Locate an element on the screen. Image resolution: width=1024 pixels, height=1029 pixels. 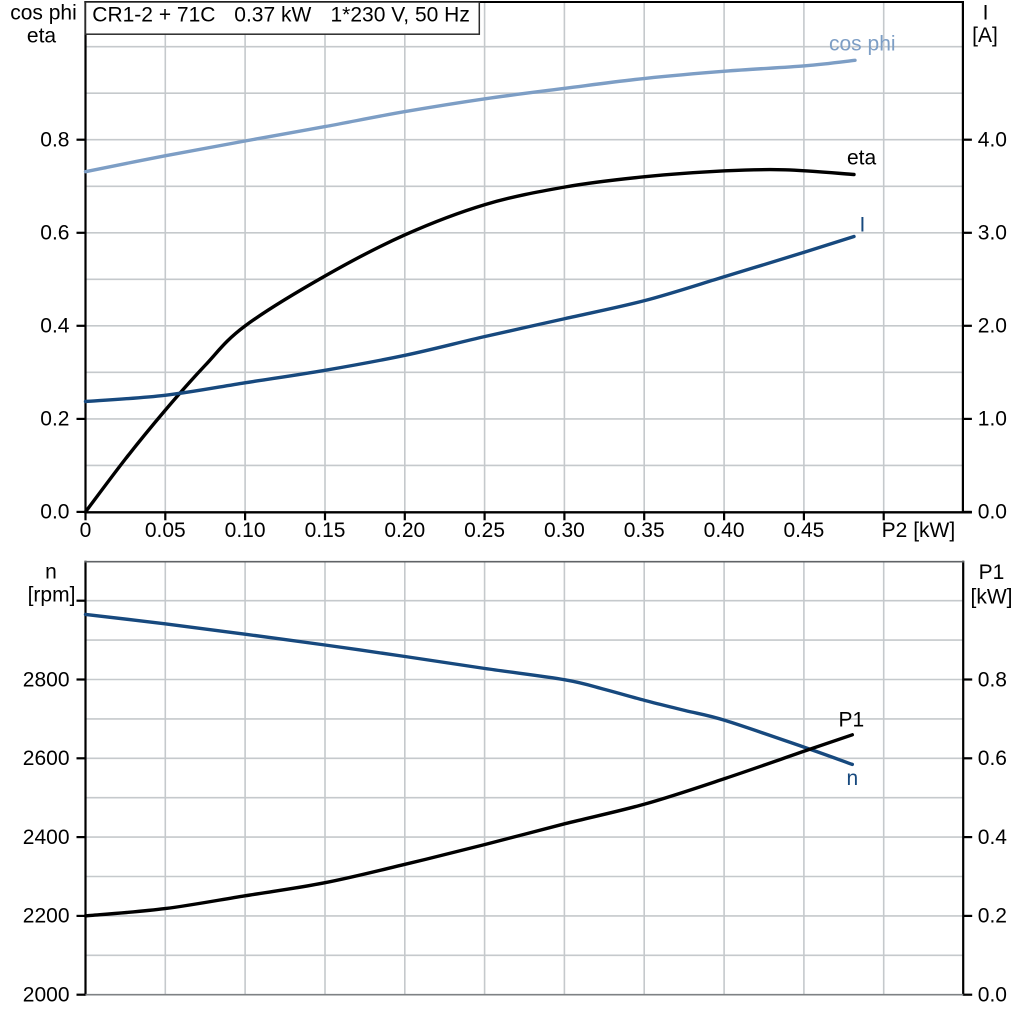
svg-text: 3.0 is located at coordinates (992, 233).